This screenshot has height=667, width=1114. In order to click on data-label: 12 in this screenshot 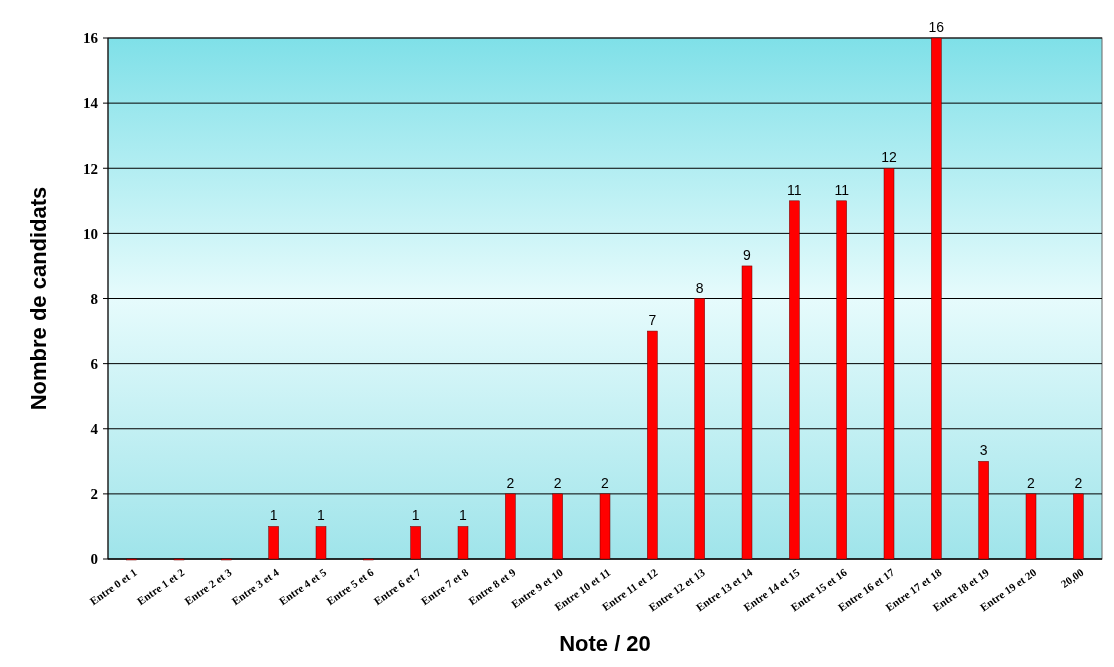, I will do `click(889, 157)`.